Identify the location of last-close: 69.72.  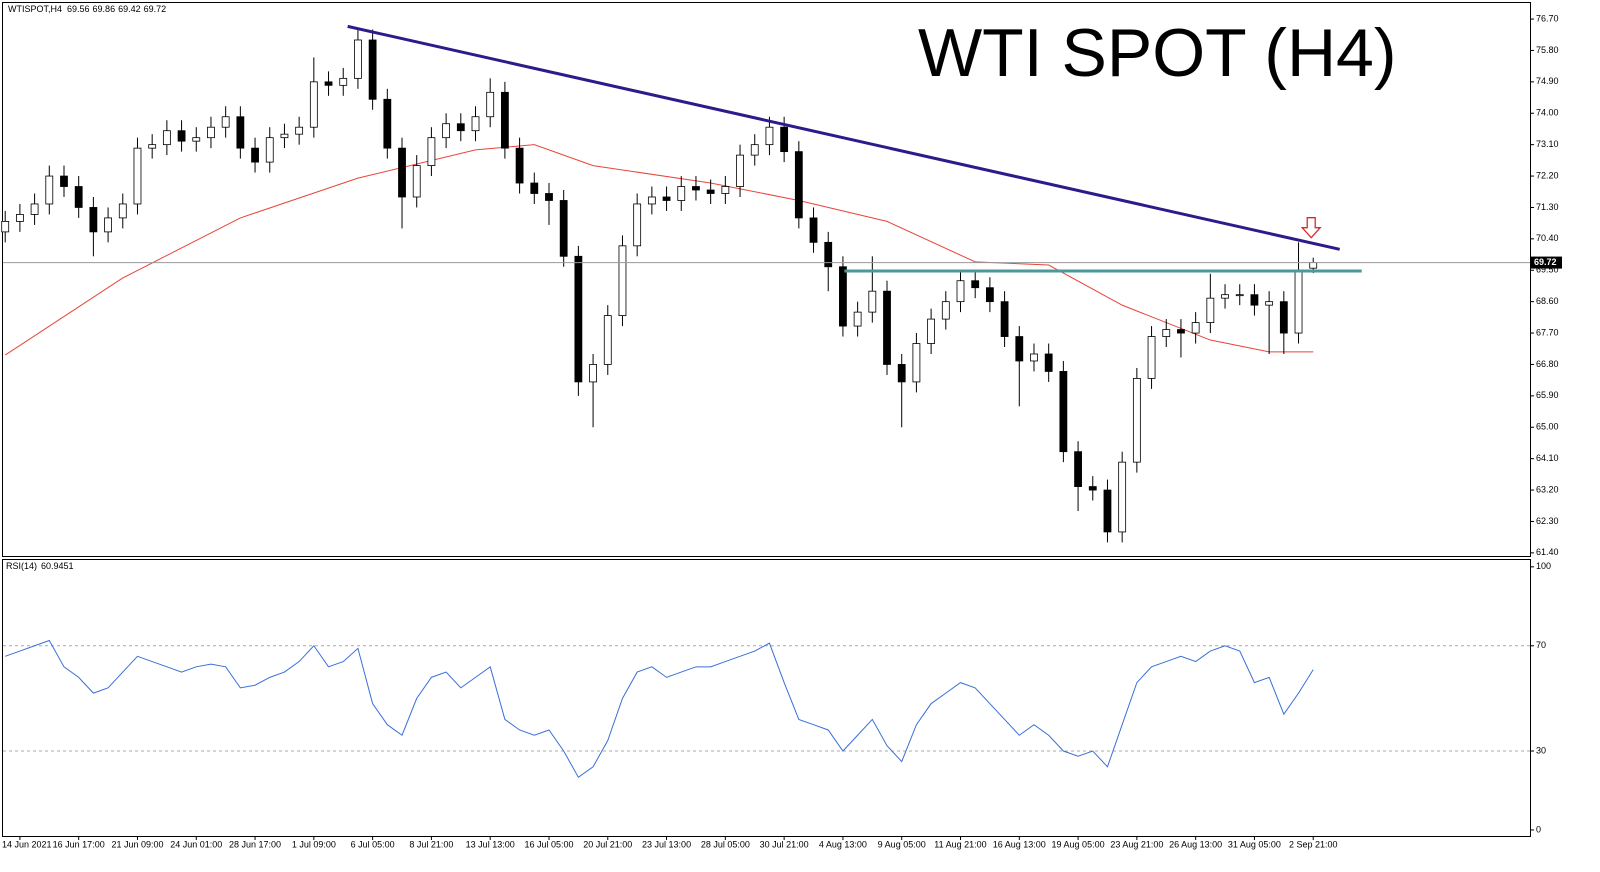
(155, 9).